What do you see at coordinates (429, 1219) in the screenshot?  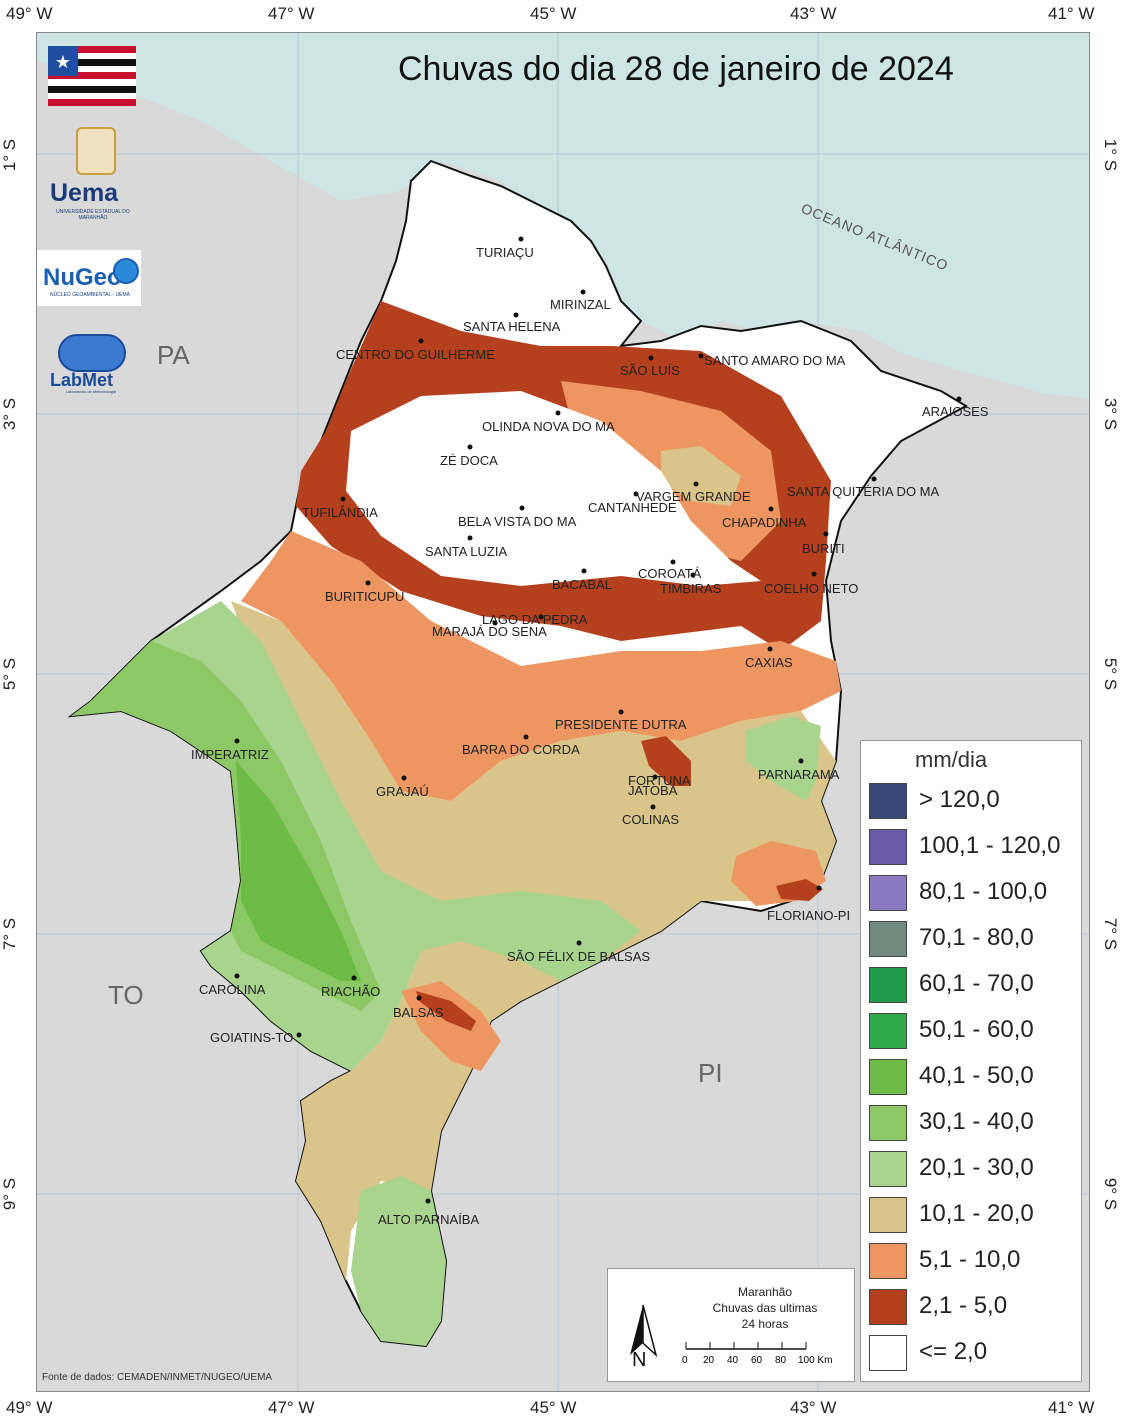 I see `city-label: ALTO PARNAÍBA` at bounding box center [429, 1219].